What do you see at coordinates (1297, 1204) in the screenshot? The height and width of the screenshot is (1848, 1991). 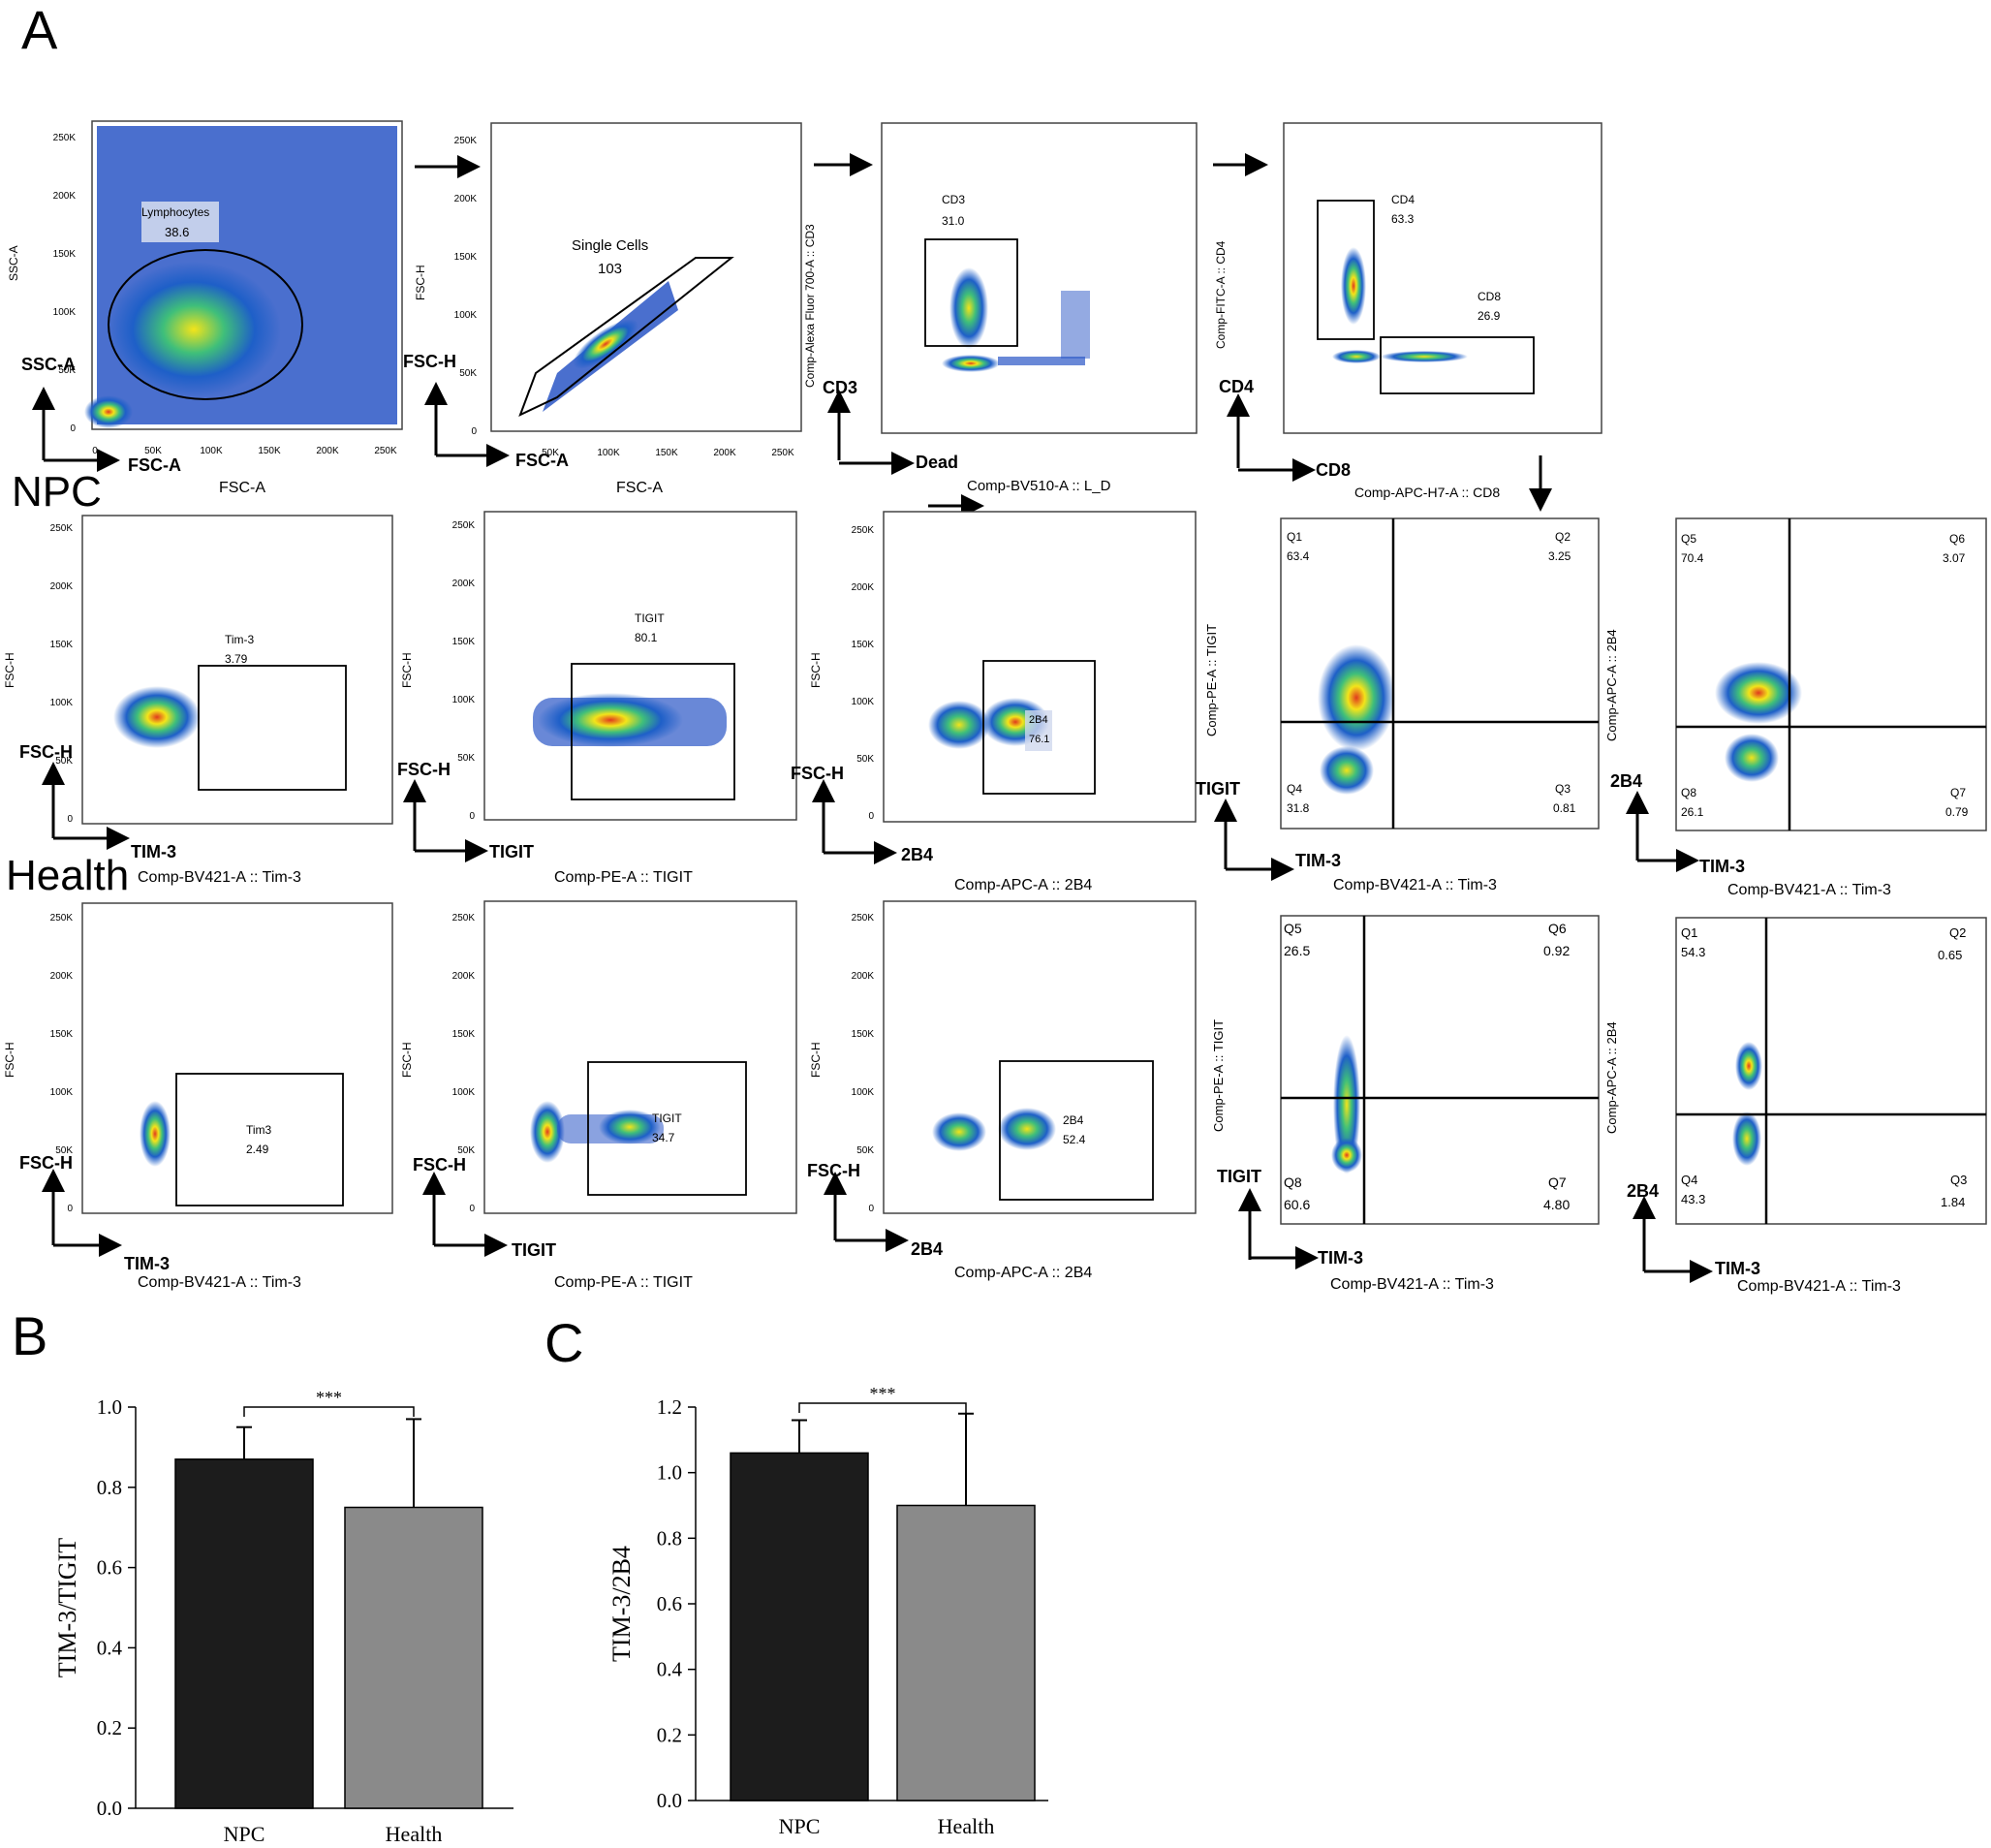 I see `svg-text: 60.6` at bounding box center [1297, 1204].